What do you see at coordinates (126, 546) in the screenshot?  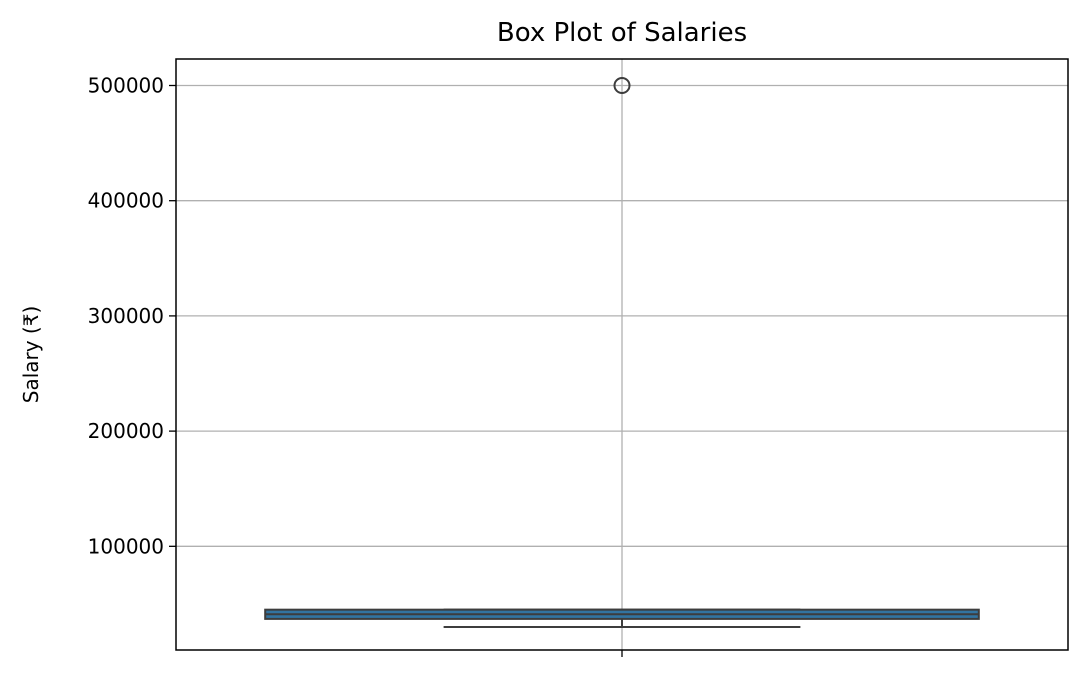 I see `y-tick-label: 100000` at bounding box center [126, 546].